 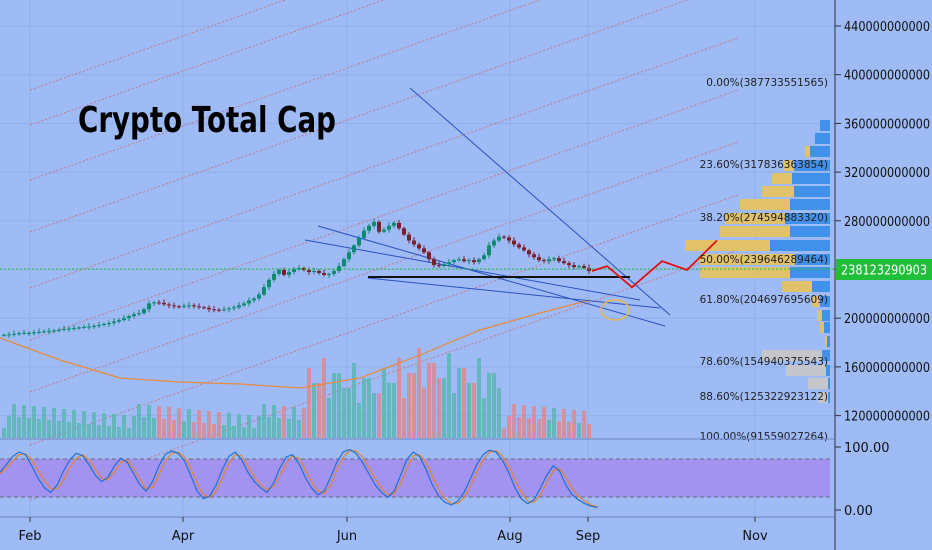 What do you see at coordinates (299, 479) in the screenshot?
I see `stoch-d-line` at bounding box center [299, 479].